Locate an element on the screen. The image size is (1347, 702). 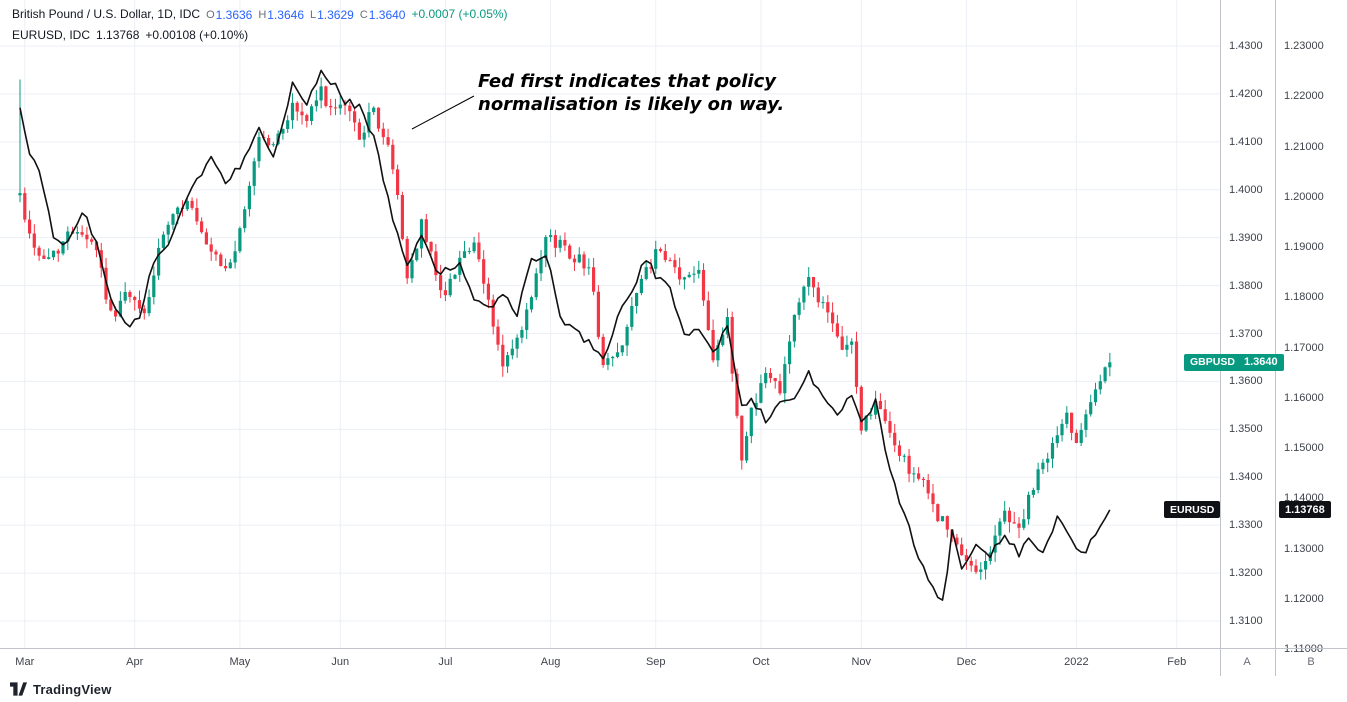
legend-eurusd-row: EURUSD, IDC 1.13768 +0.00108 (+0.10%) is located at coordinates (260, 35).